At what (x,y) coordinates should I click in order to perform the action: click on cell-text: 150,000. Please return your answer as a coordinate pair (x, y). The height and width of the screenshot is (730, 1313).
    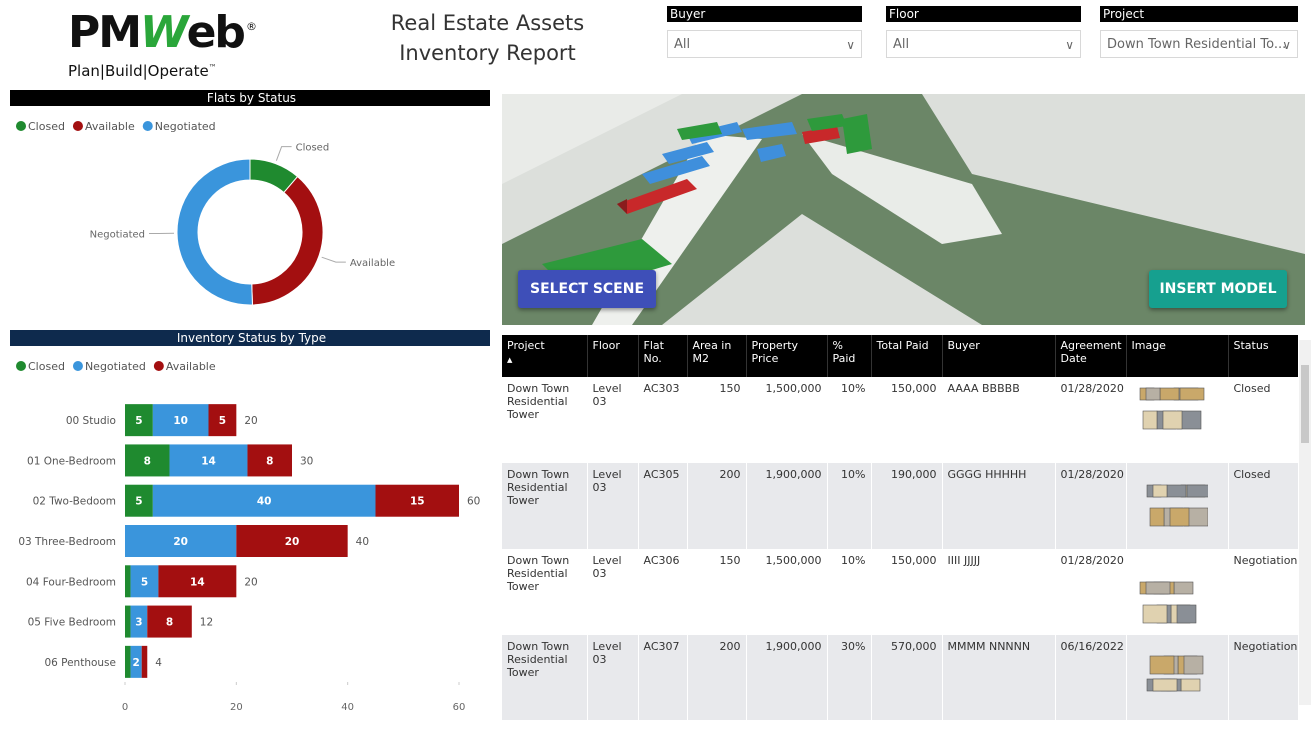
    Looking at the image, I should click on (914, 560).